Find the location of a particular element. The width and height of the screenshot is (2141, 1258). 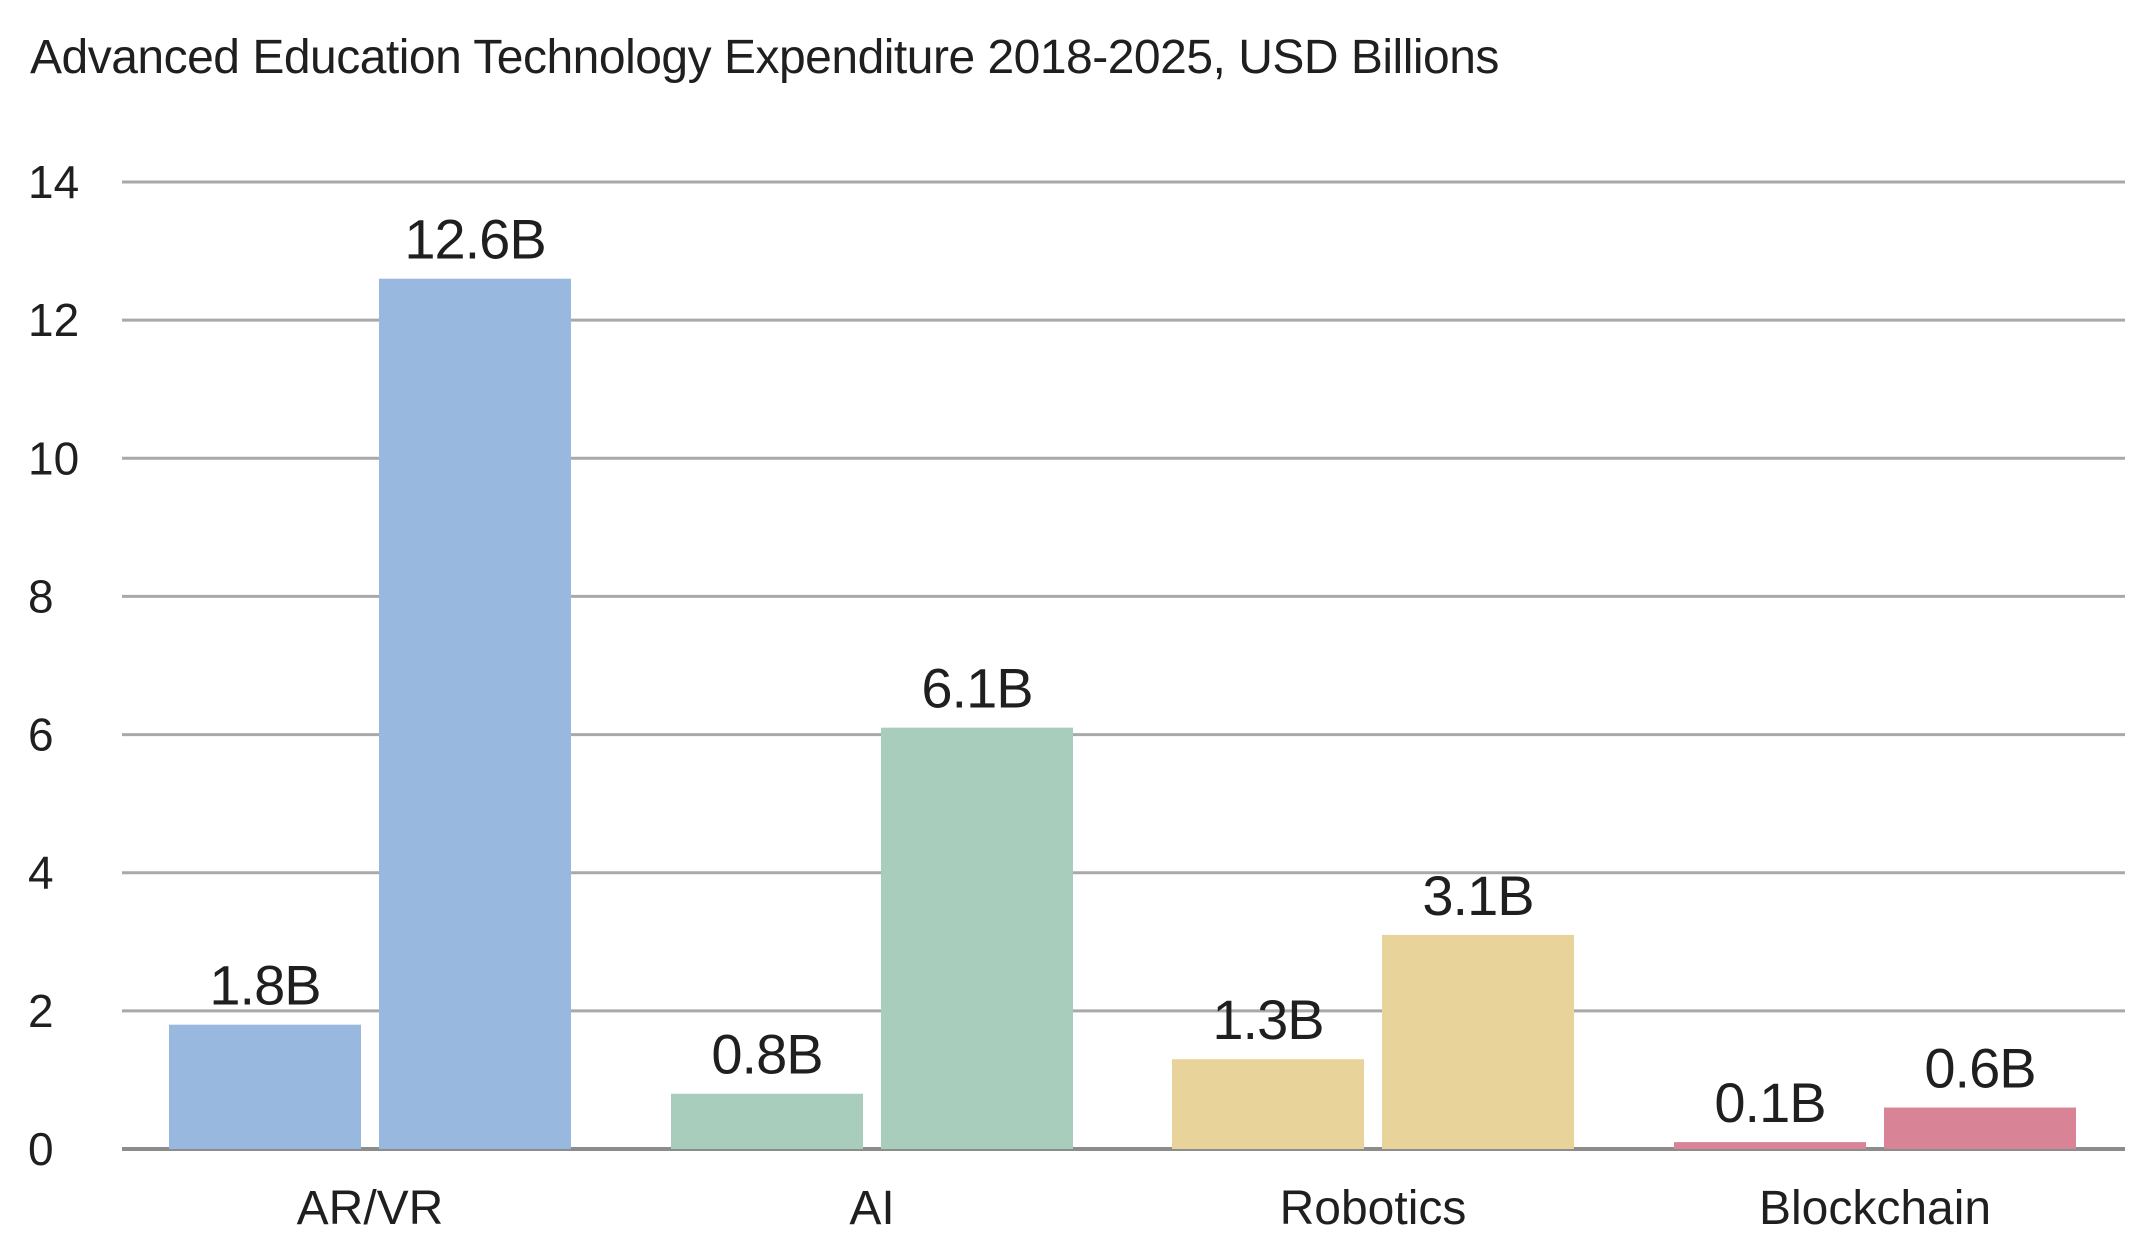

bar-ai-2018 is located at coordinates (767, 1121).